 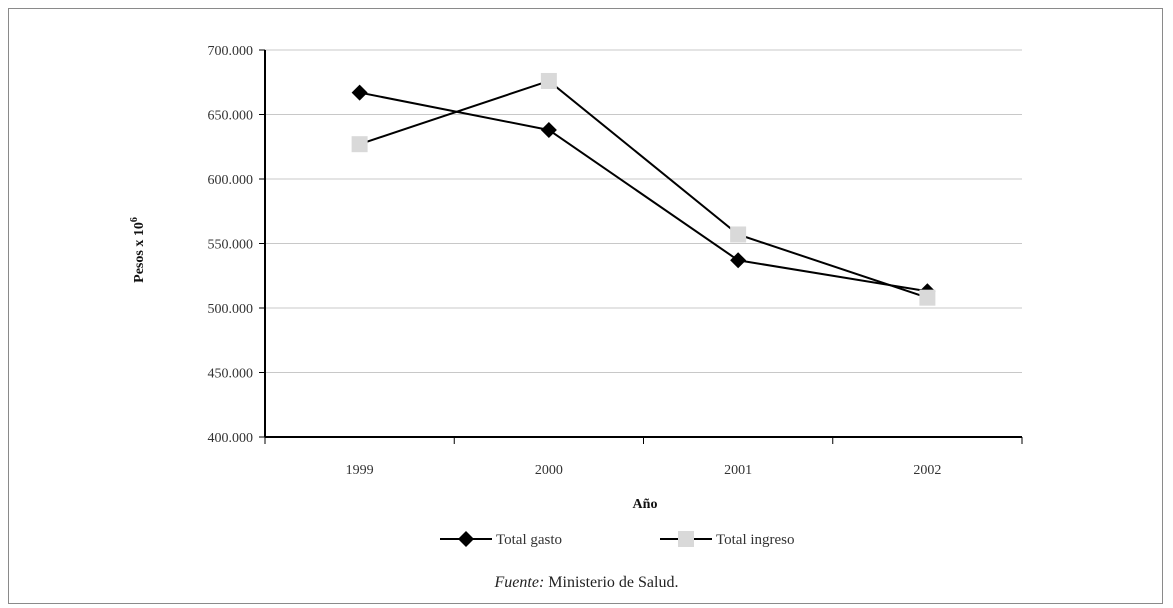 I want to click on y-tick-label: 400.000, so click(x=231, y=438).